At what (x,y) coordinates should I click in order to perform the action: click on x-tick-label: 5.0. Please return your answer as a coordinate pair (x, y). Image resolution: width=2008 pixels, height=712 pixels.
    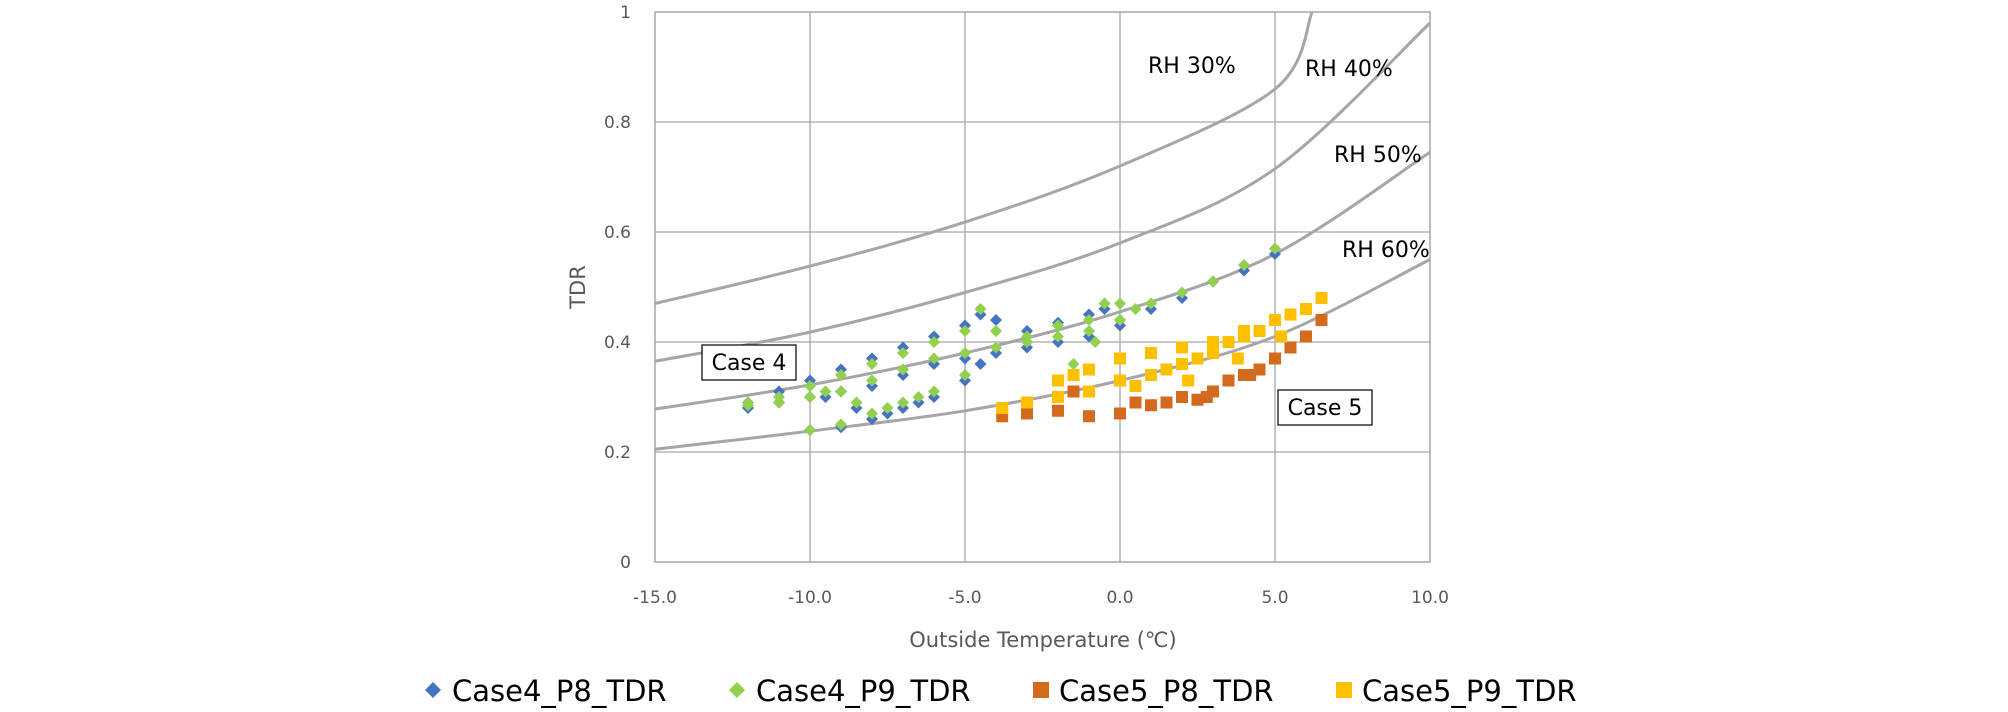
    Looking at the image, I should click on (1274, 598).